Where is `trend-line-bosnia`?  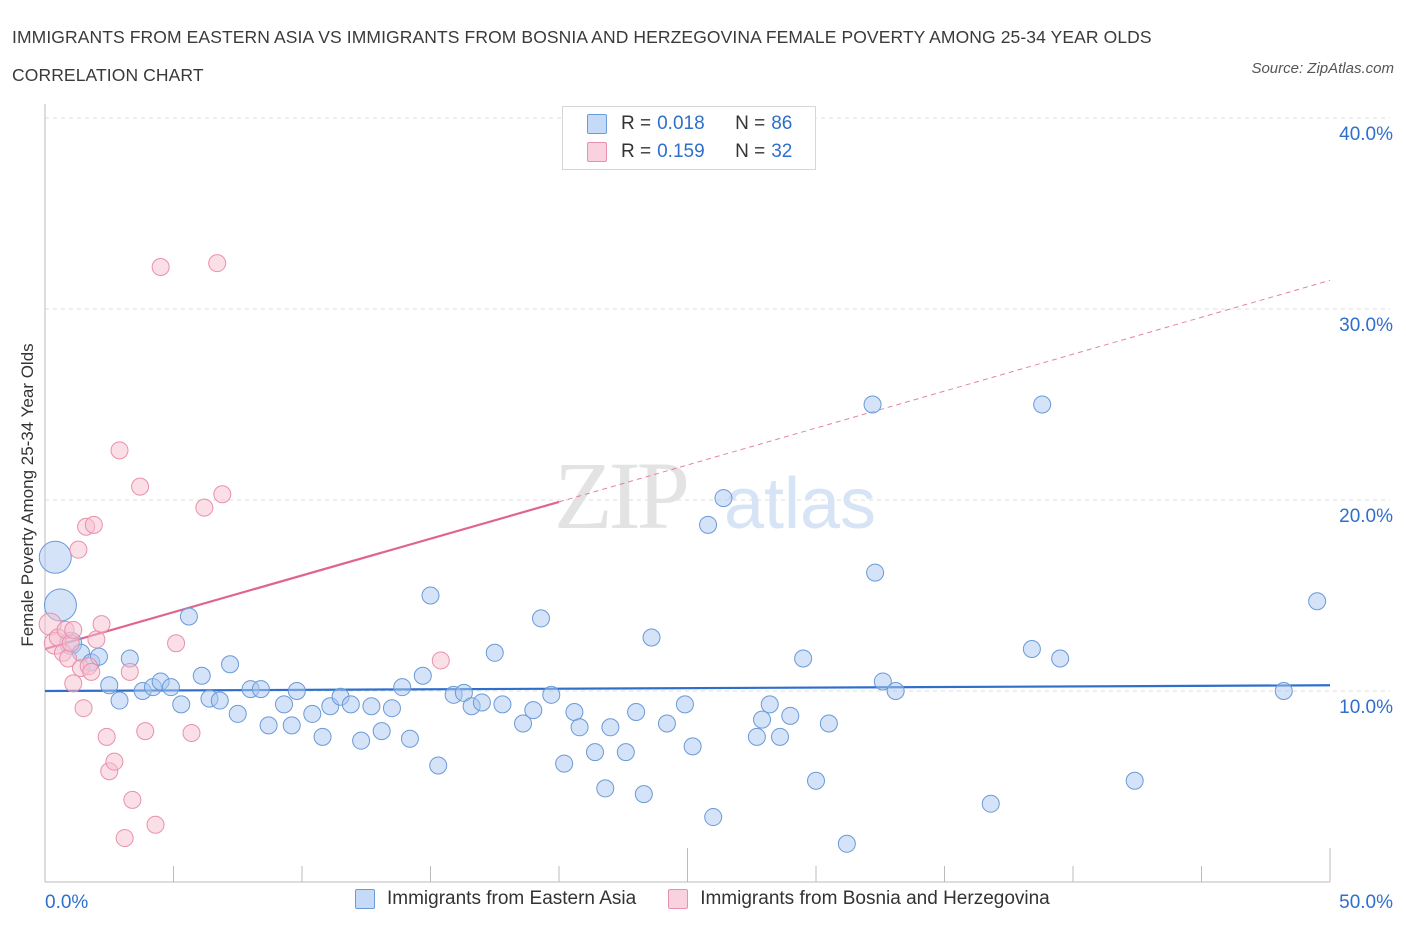 trend-line-bosnia is located at coordinates (302, 575).